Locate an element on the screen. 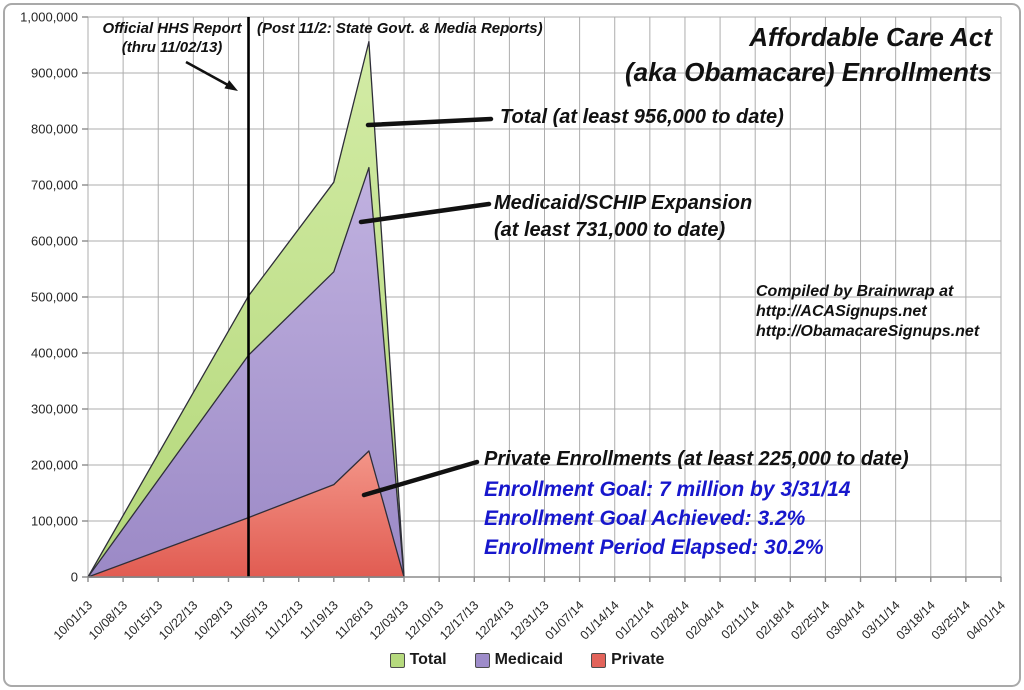 The width and height of the screenshot is (1024, 690). chart-title-line2: (aka Obamacare) Enrollments is located at coordinates (808, 72).